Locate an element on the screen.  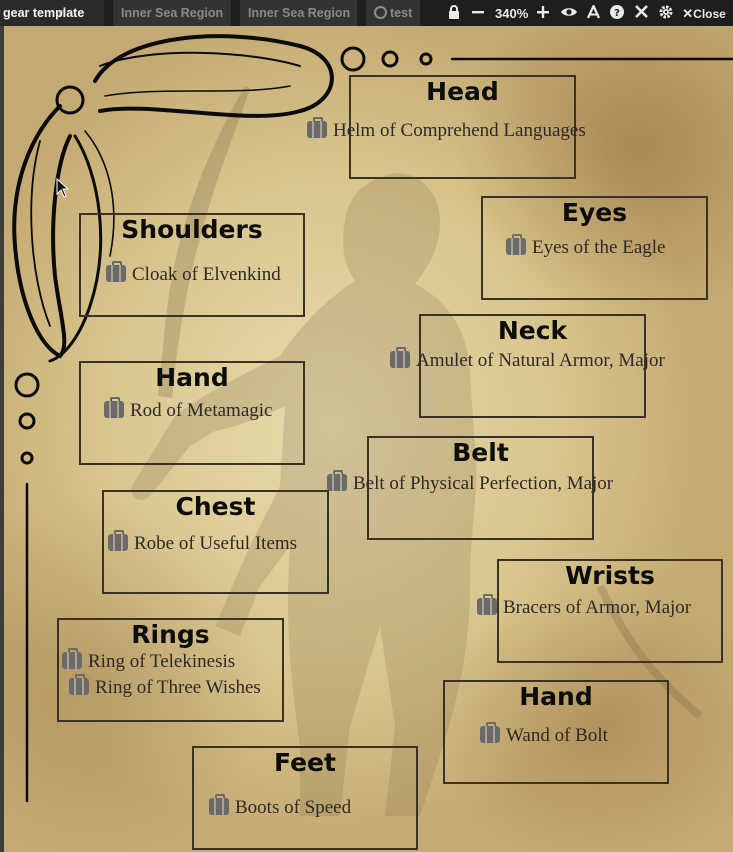
slot-title: Eyes is located at coordinates (594, 212).